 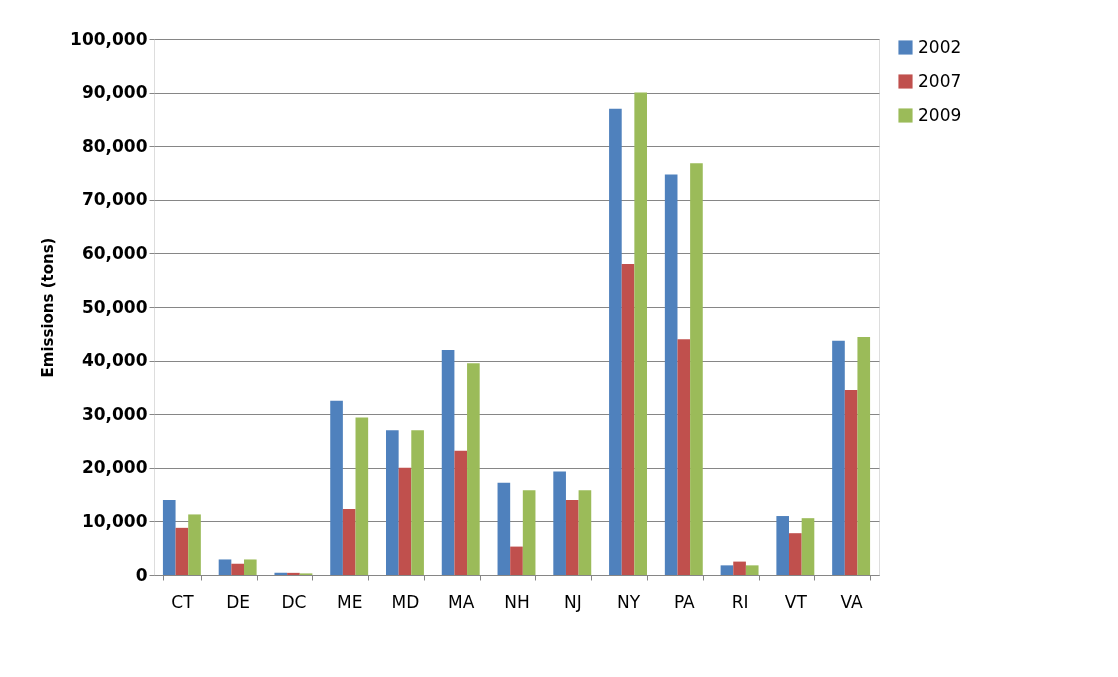 What do you see at coordinates (852, 601) in the screenshot?
I see `x-tick-label: VA` at bounding box center [852, 601].